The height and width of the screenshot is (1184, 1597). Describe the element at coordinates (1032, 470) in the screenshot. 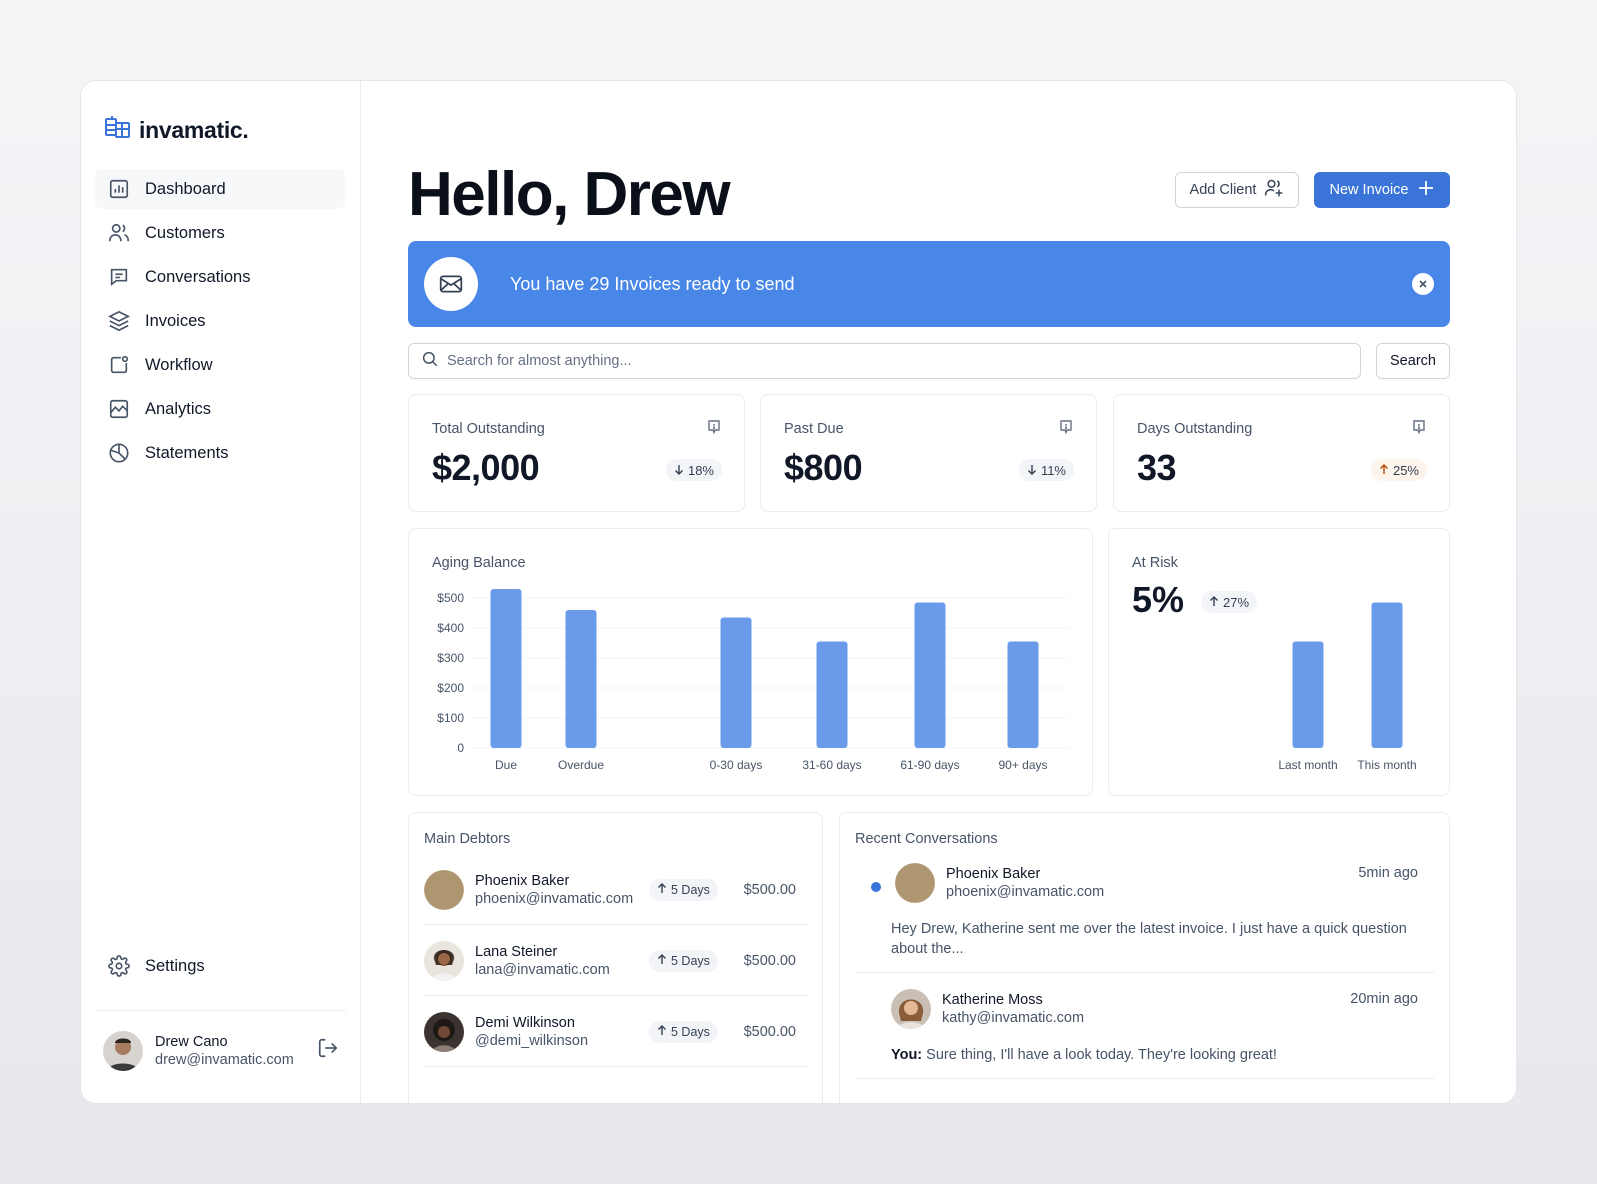

I see `arrow-down-icon` at that location.